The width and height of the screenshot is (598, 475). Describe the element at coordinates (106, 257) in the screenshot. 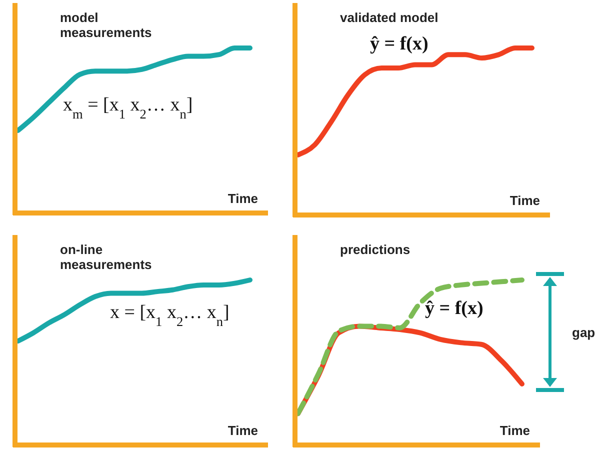

I see `chart-title: on-line measurements` at that location.